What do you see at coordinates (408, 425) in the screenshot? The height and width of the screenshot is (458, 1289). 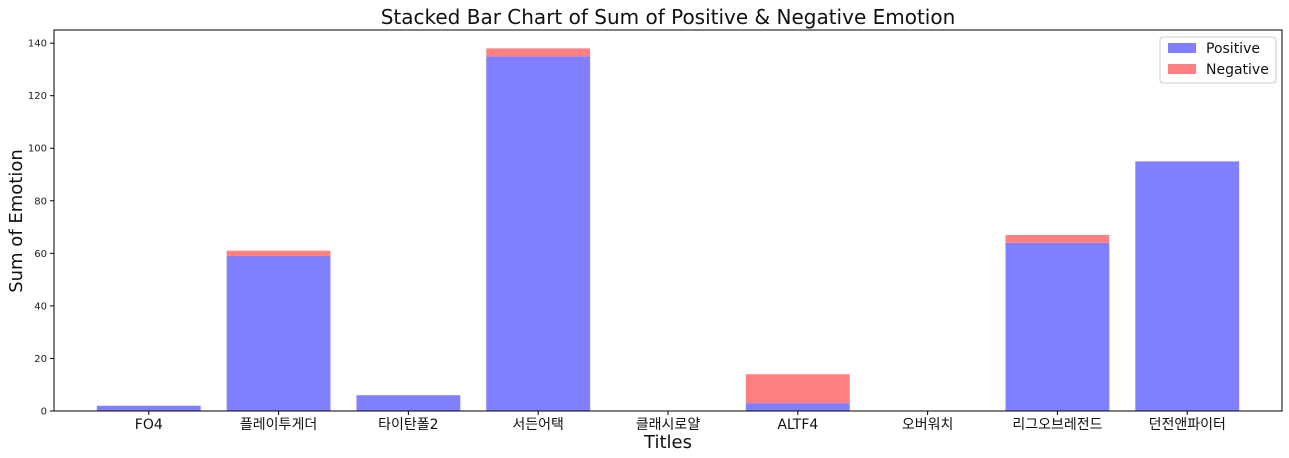 I see `x-tick-label: 타이탄폴2` at bounding box center [408, 425].